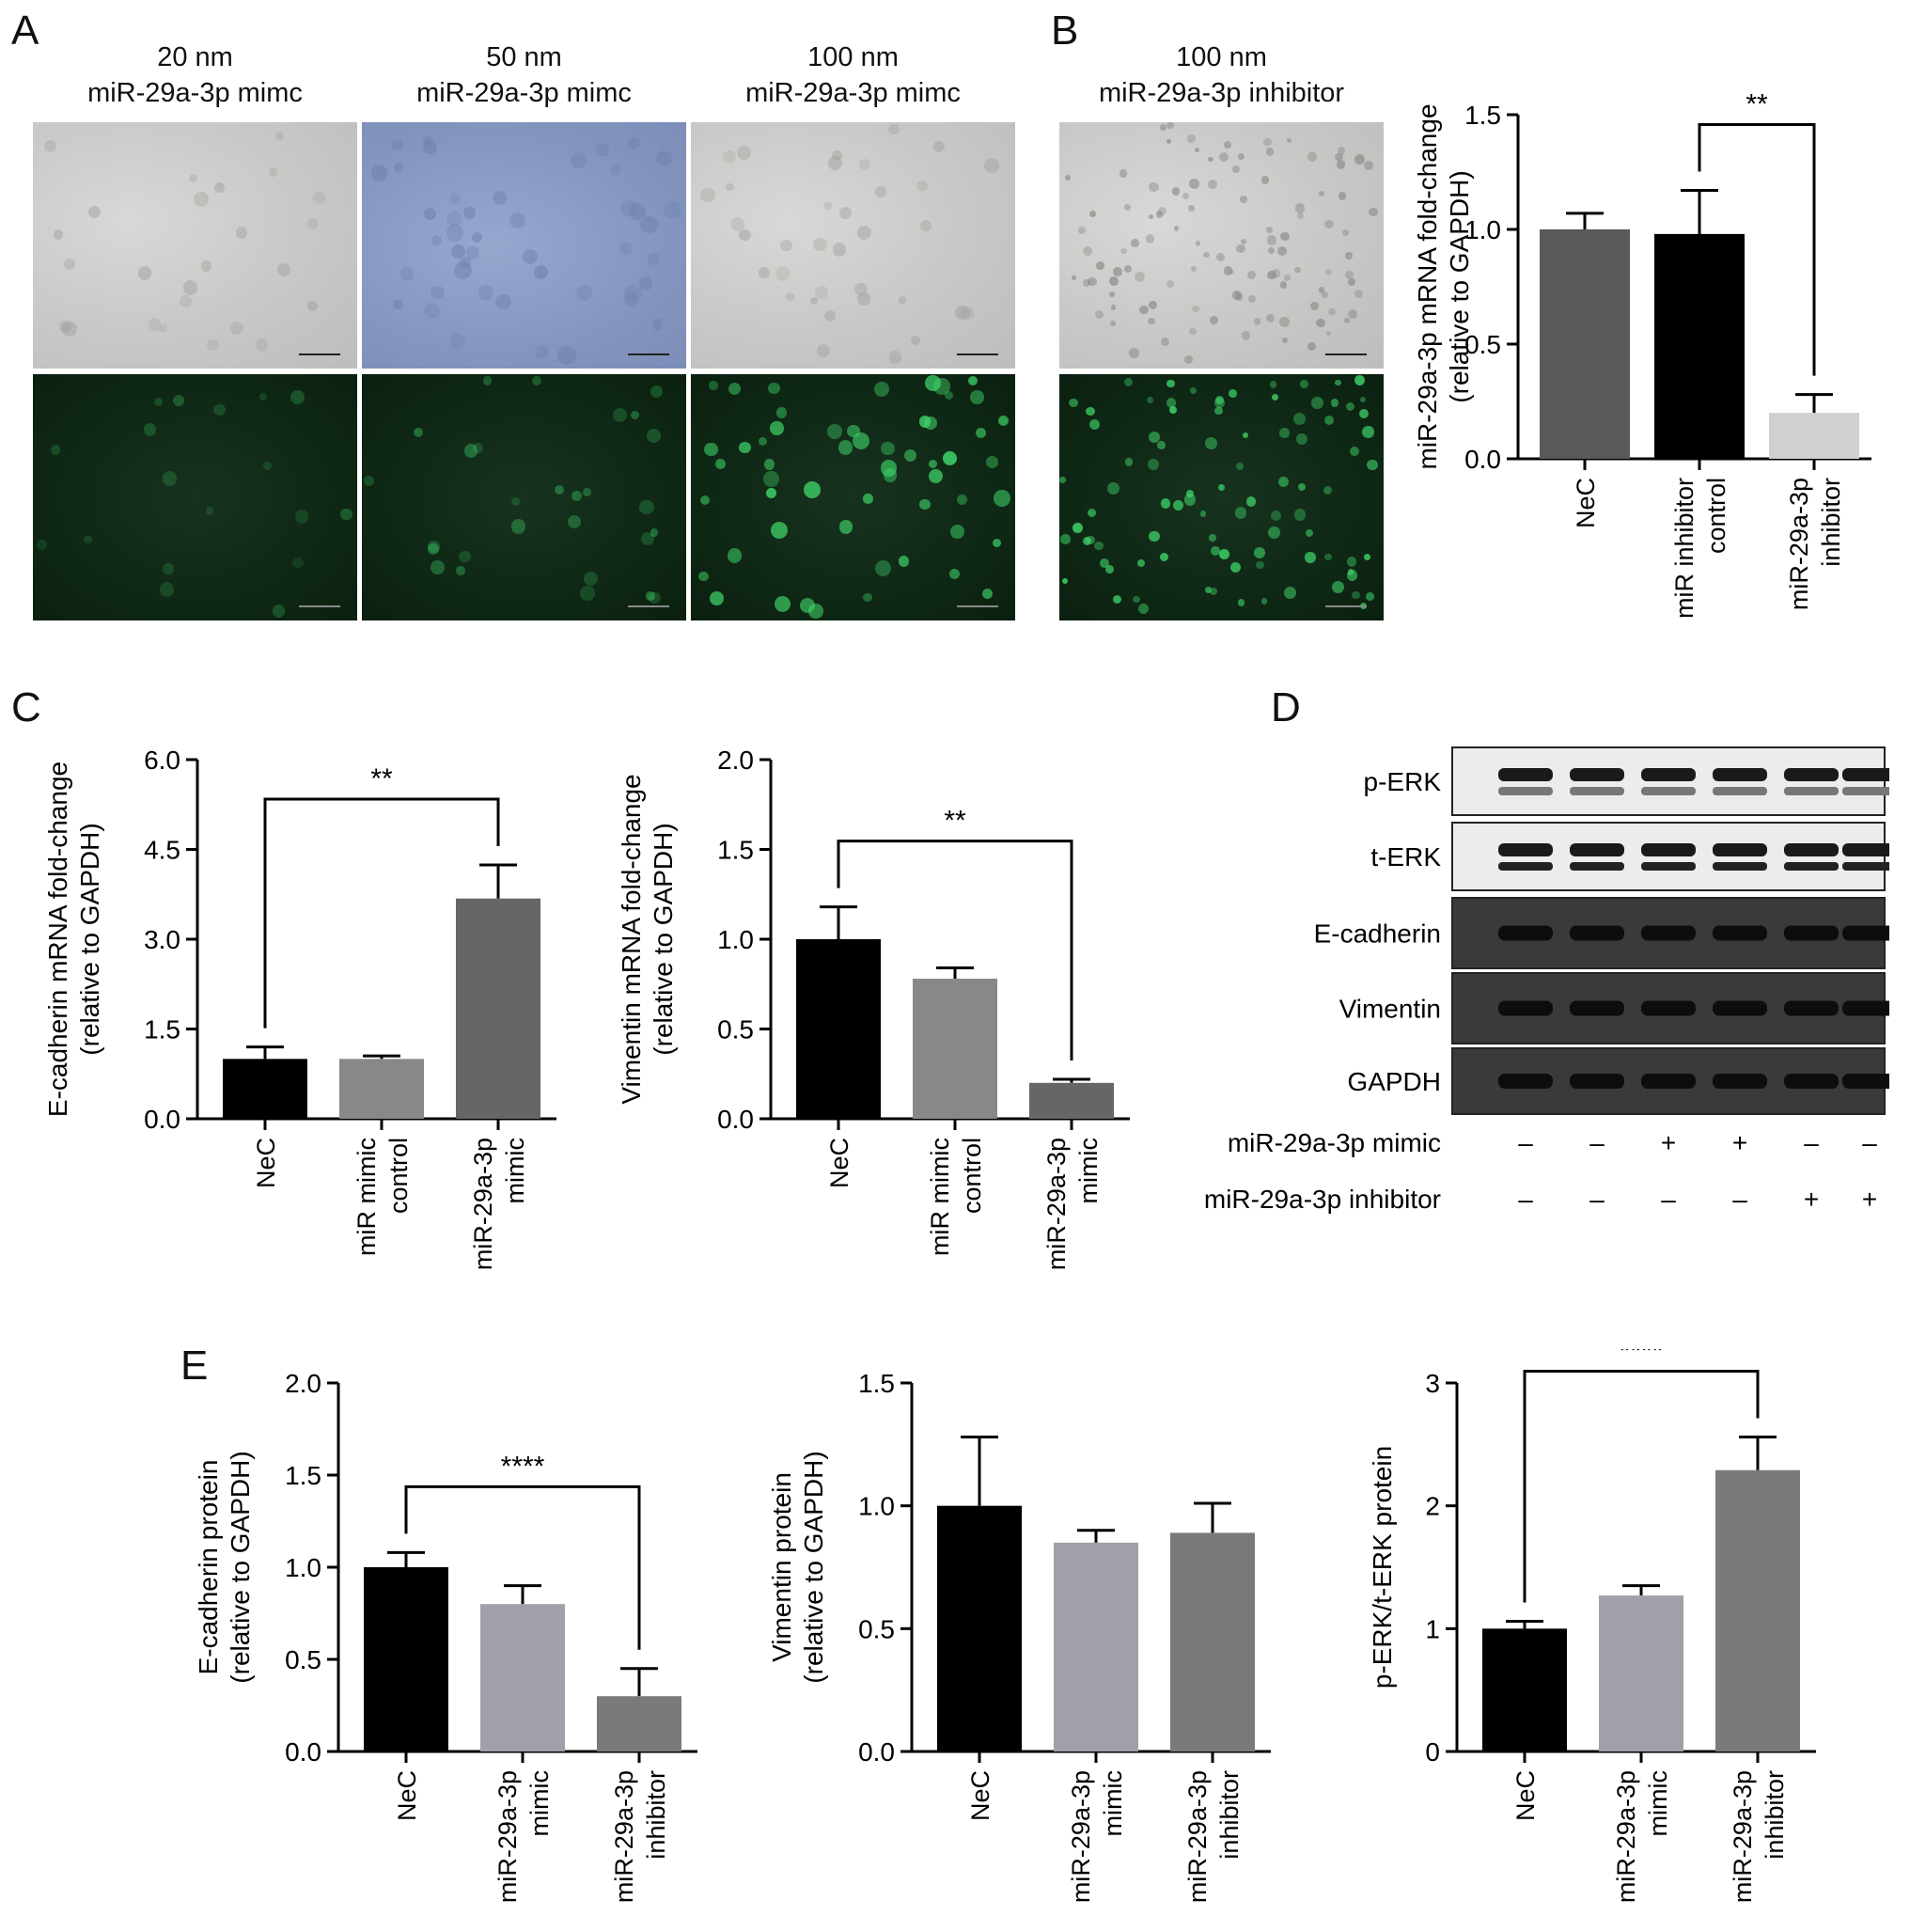 This screenshot has height=1932, width=1910. I want to click on brightfield-image-20nm, so click(195, 246).